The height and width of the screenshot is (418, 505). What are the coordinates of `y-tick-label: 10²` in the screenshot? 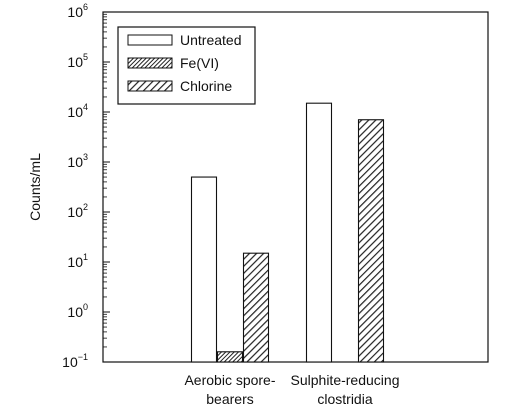 It's located at (77, 211).